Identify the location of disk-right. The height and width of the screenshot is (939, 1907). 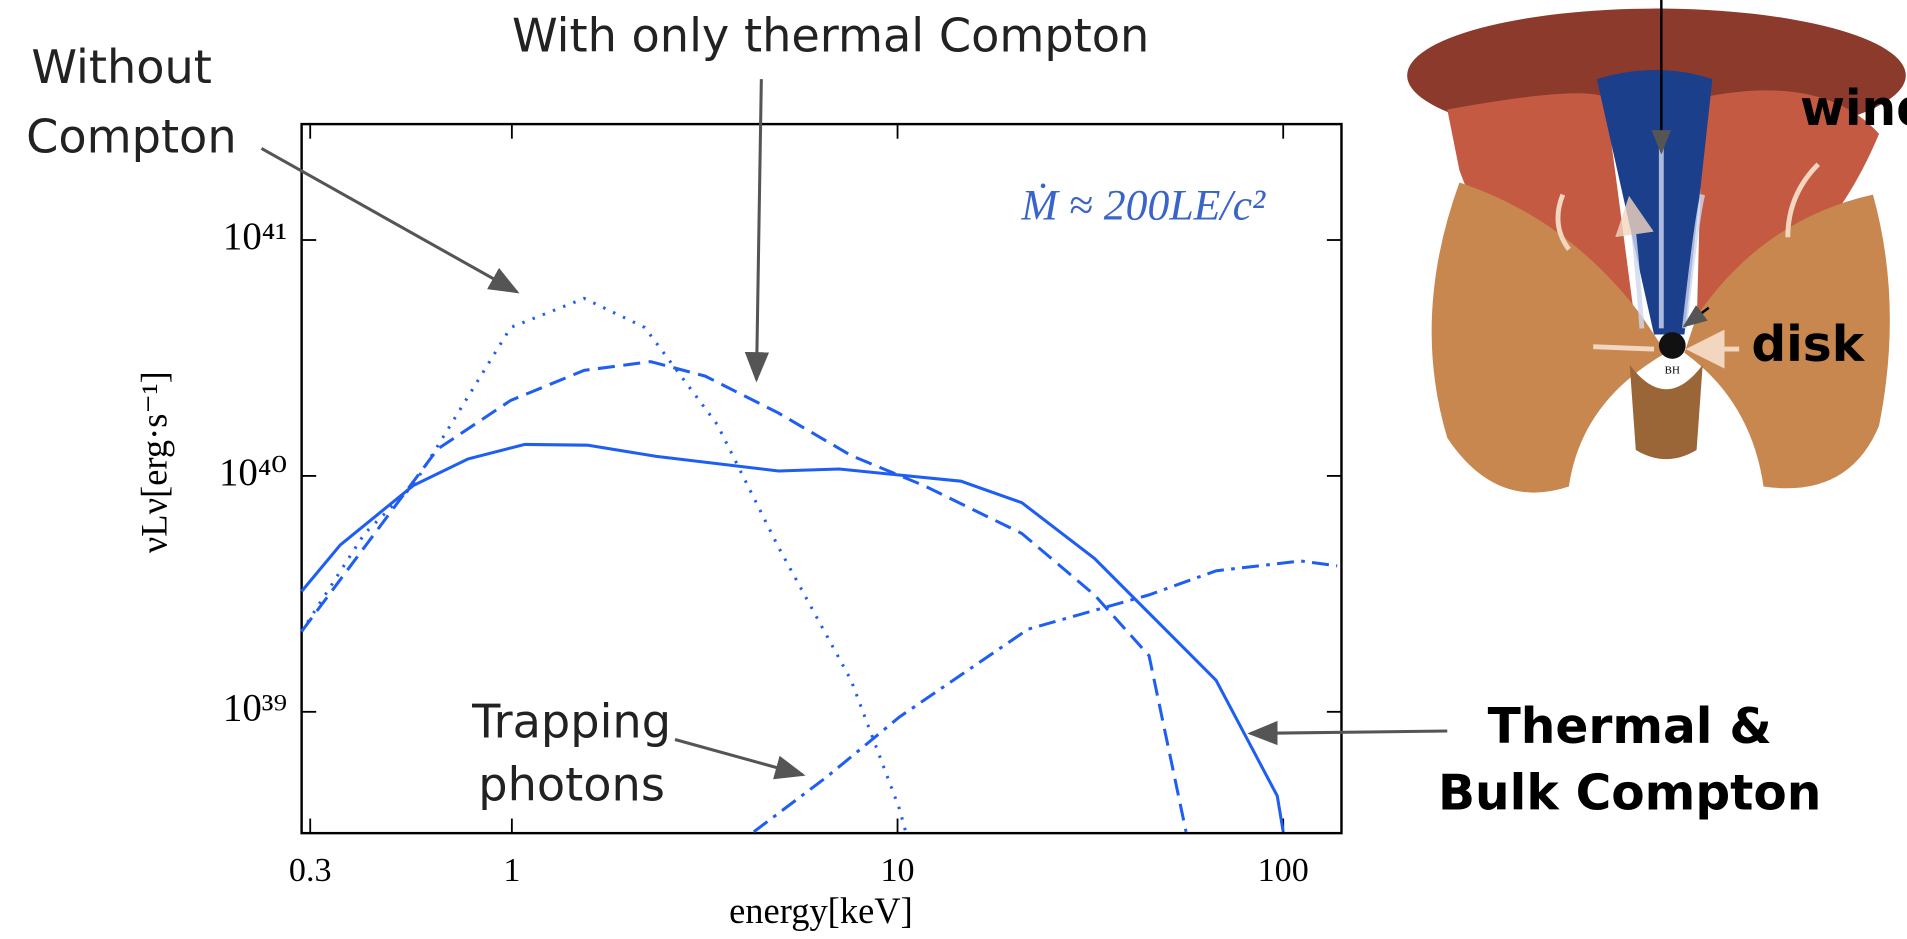
(1787, 341).